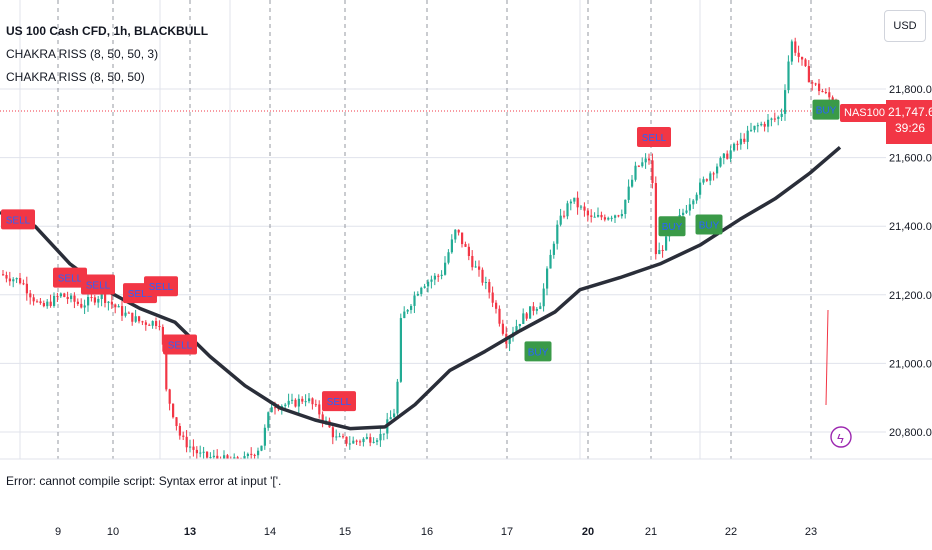  What do you see at coordinates (107, 31) in the screenshot?
I see `symbol-title: US 100 Cash CFD, 1h, BLACKBULL` at bounding box center [107, 31].